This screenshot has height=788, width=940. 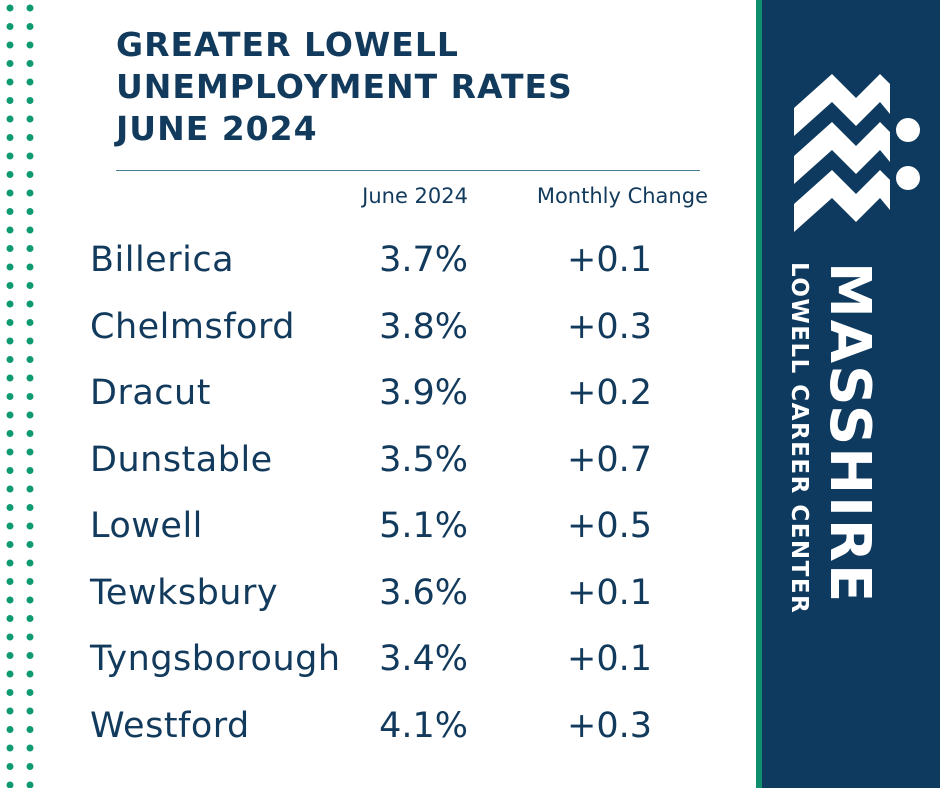 What do you see at coordinates (622, 196) in the screenshot?
I see `column-header-monthly-change: Monthly Change` at bounding box center [622, 196].